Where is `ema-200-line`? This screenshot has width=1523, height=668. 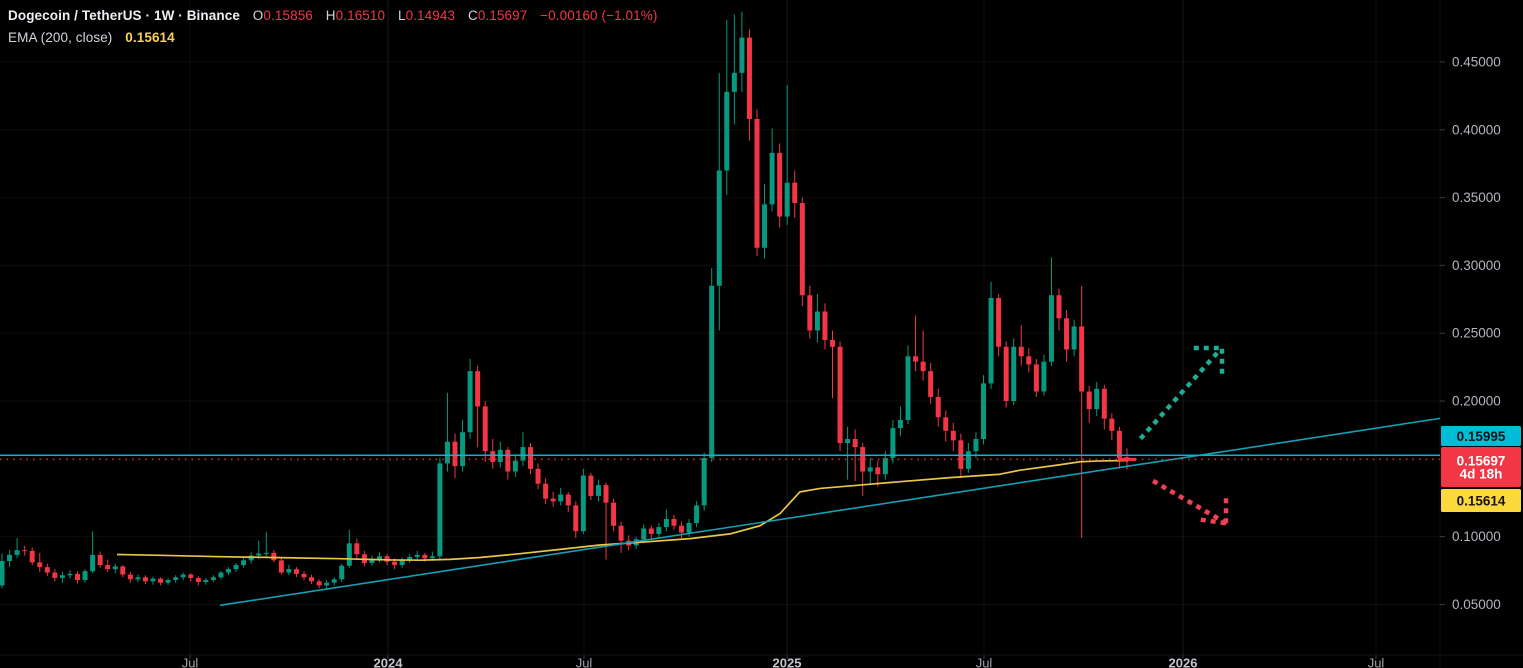 ema-200-line is located at coordinates (622, 510).